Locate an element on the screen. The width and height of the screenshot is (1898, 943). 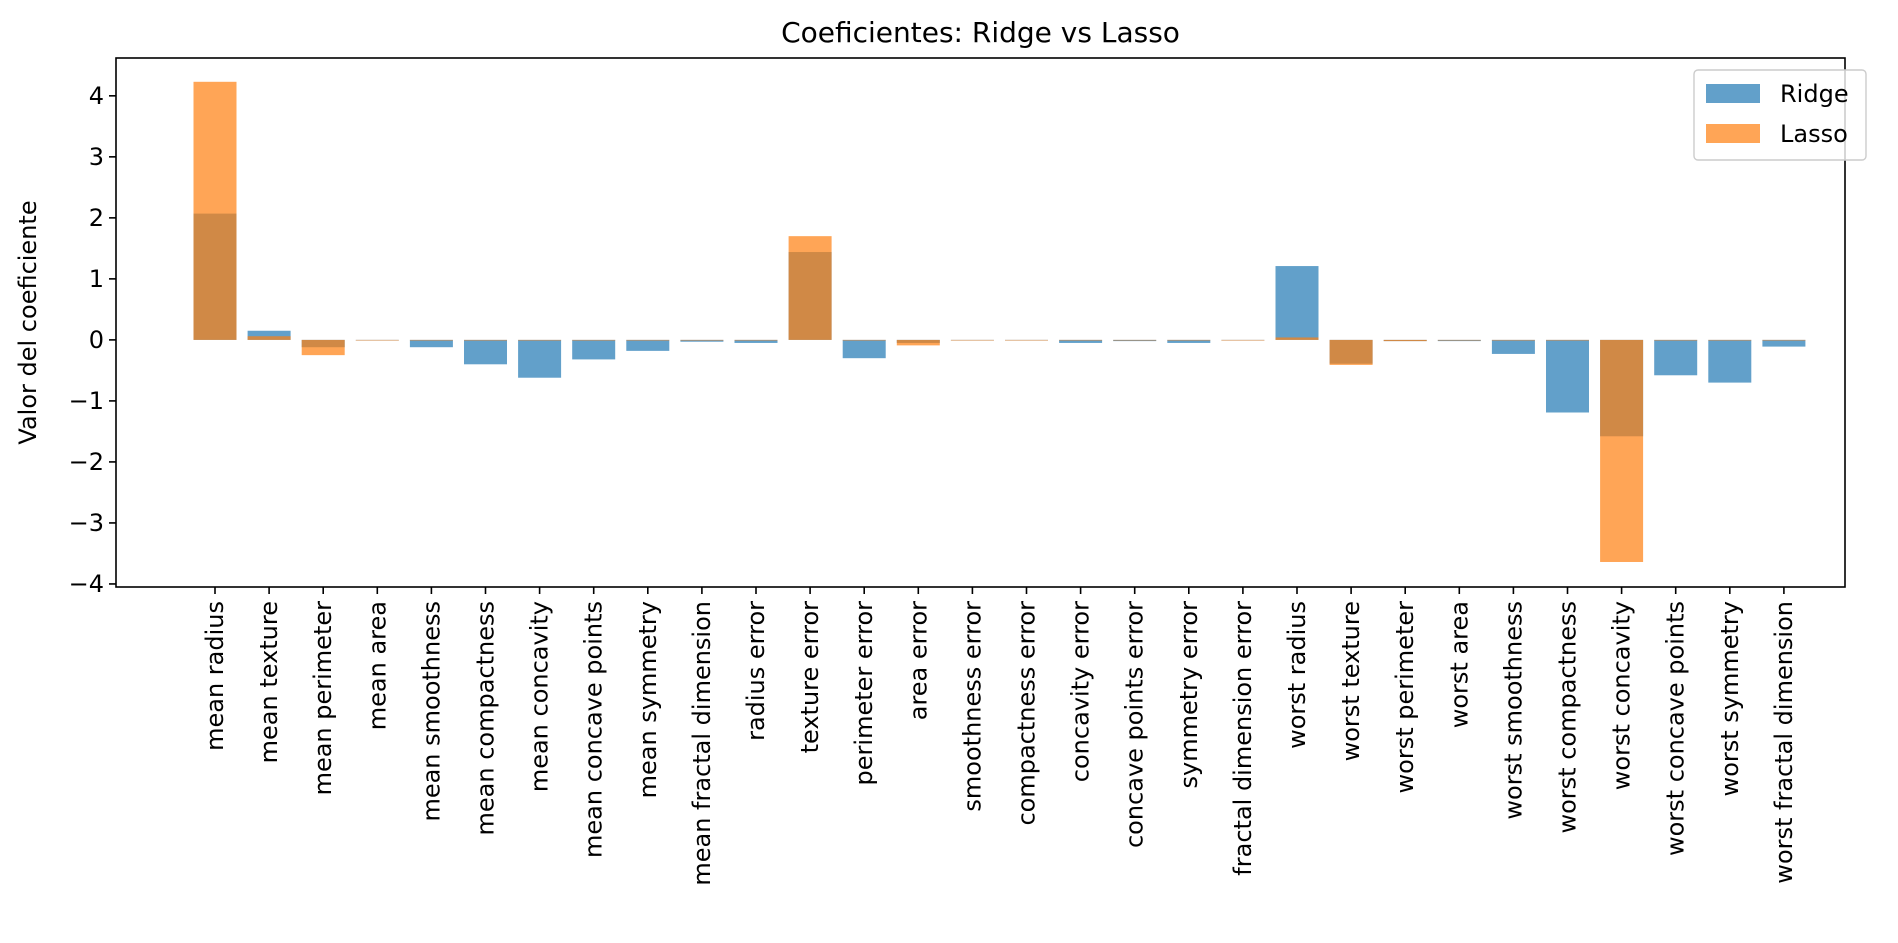
x-tick-label: texture error is located at coordinates (810, 677).